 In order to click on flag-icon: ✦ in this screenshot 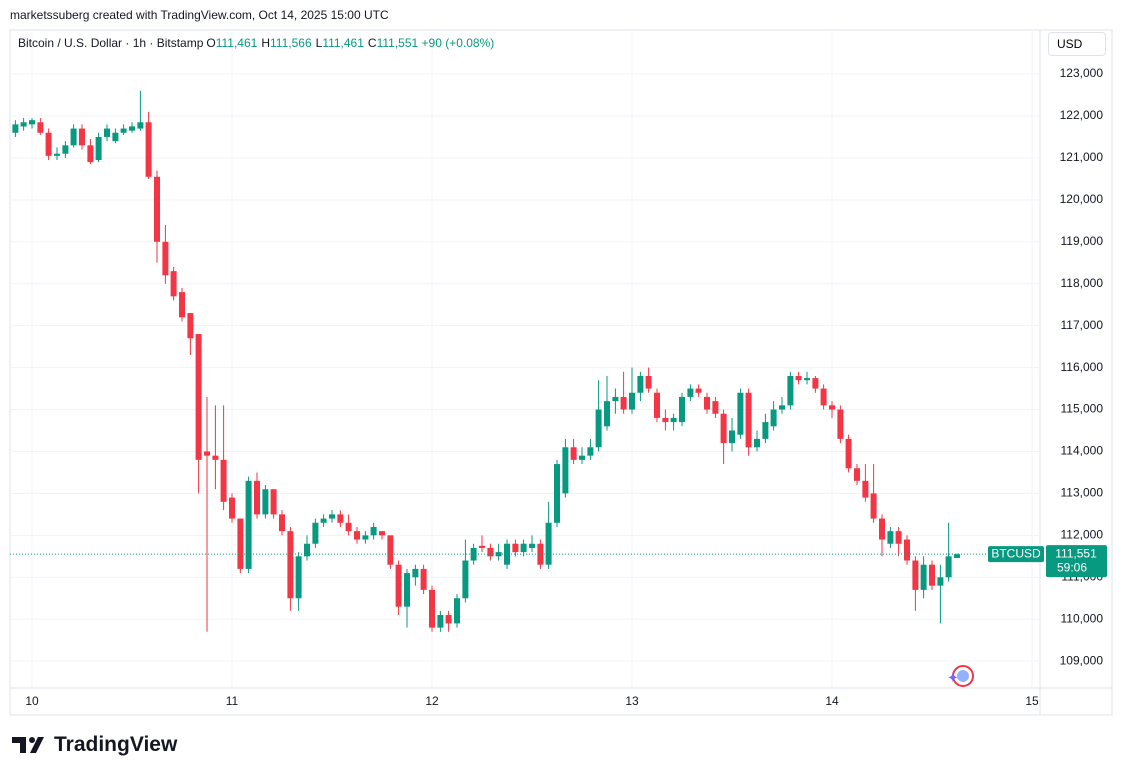, I will do `click(960, 676)`.